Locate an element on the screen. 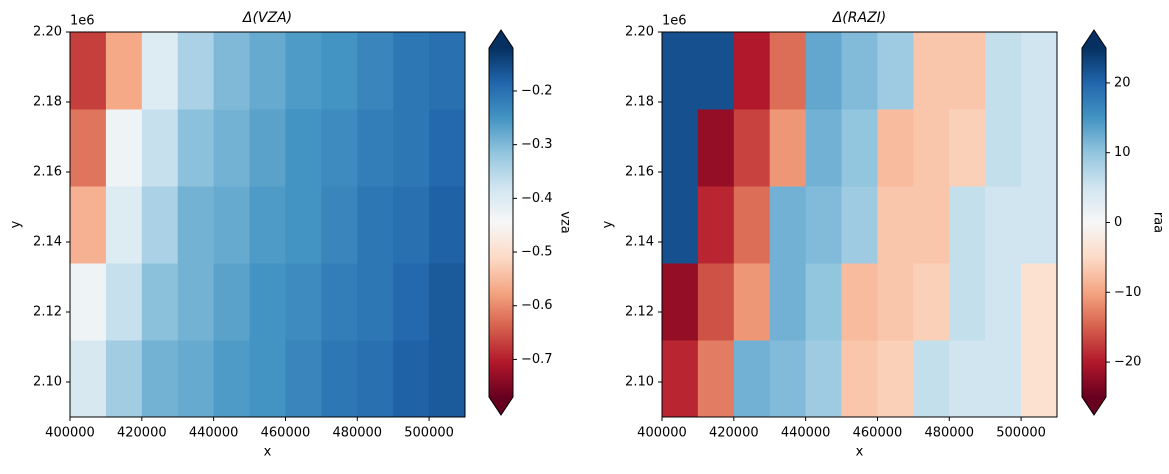 This screenshot has height=474, width=1169. colorbar-tick-label: 10 is located at coordinates (1122, 152).